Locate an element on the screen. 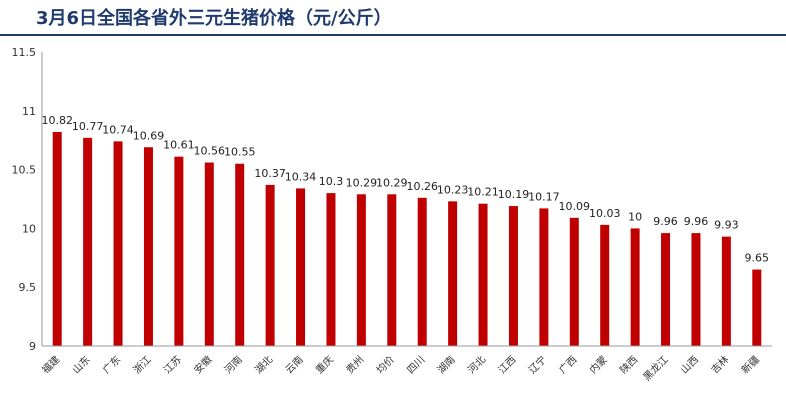  data-label: 10.82 is located at coordinates (57, 120).